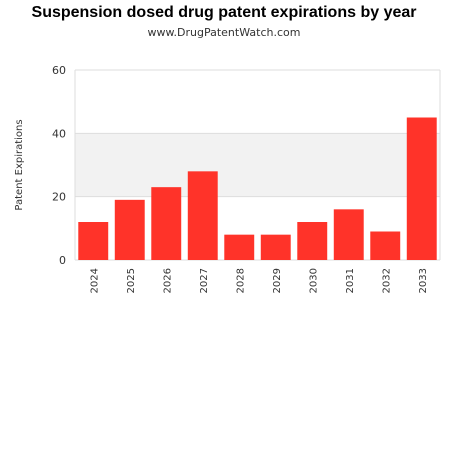  I want to click on bar-2024, so click(93, 241).